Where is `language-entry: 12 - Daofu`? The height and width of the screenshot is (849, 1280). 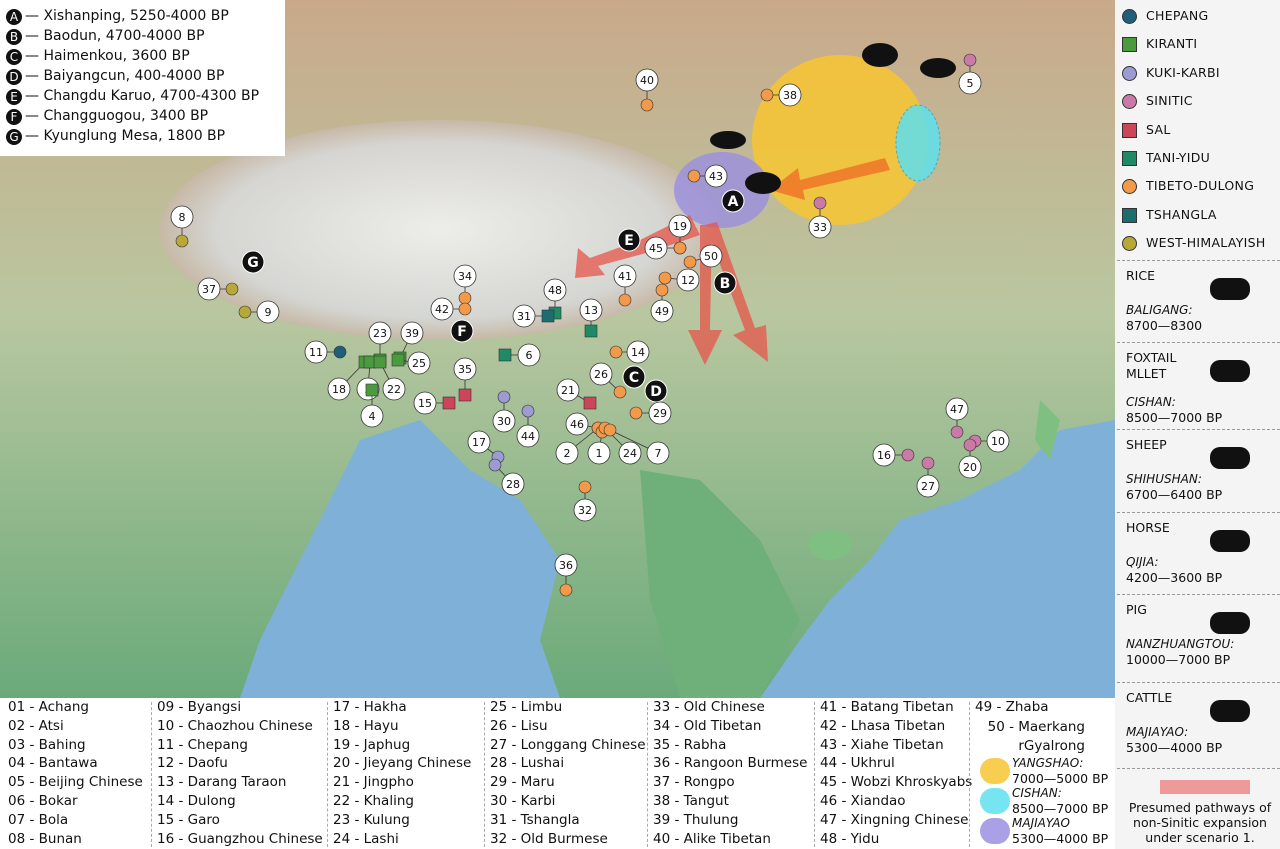
language-entry: 12 - Daofu is located at coordinates (192, 763).